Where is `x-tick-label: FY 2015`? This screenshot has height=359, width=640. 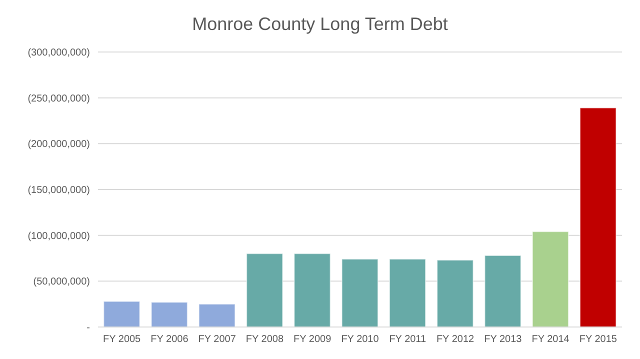 x-tick-label: FY 2015 is located at coordinates (598, 340).